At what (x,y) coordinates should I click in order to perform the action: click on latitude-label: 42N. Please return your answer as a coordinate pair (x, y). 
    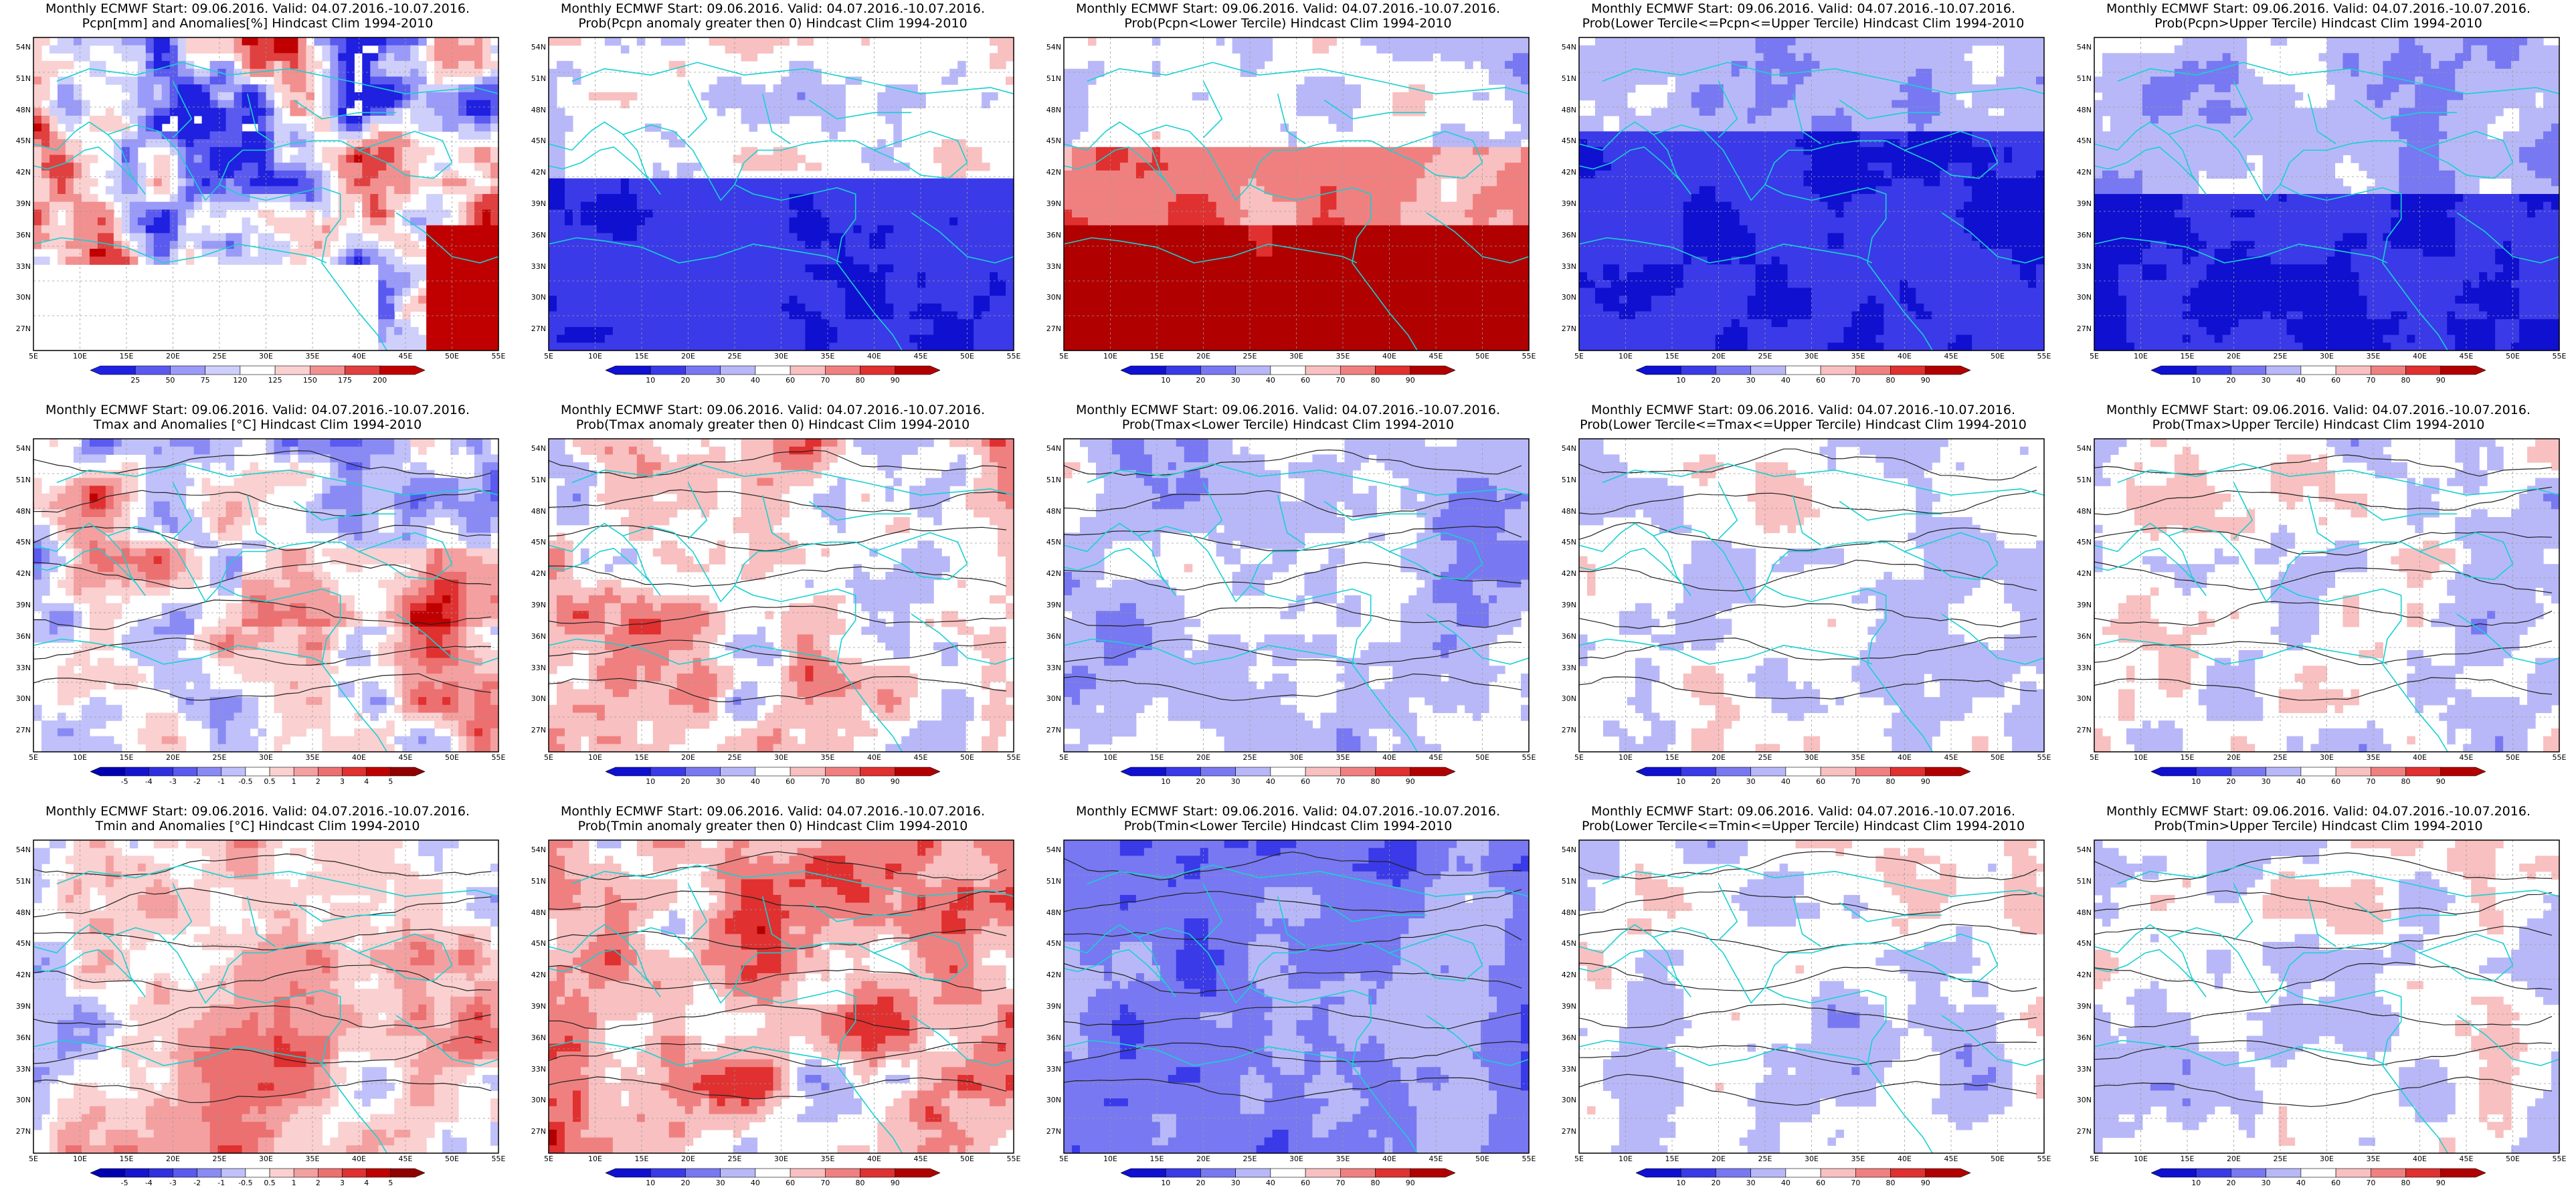
    Looking at the image, I should click on (1568, 975).